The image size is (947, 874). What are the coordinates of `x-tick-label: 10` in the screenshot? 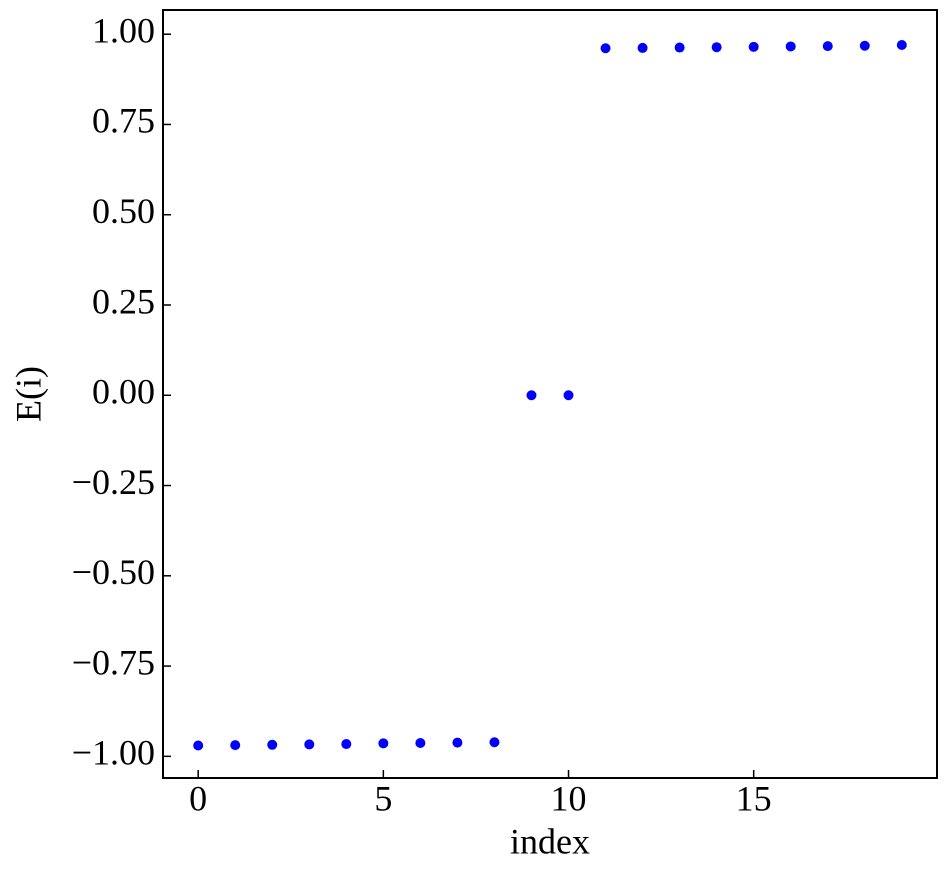 It's located at (569, 798).